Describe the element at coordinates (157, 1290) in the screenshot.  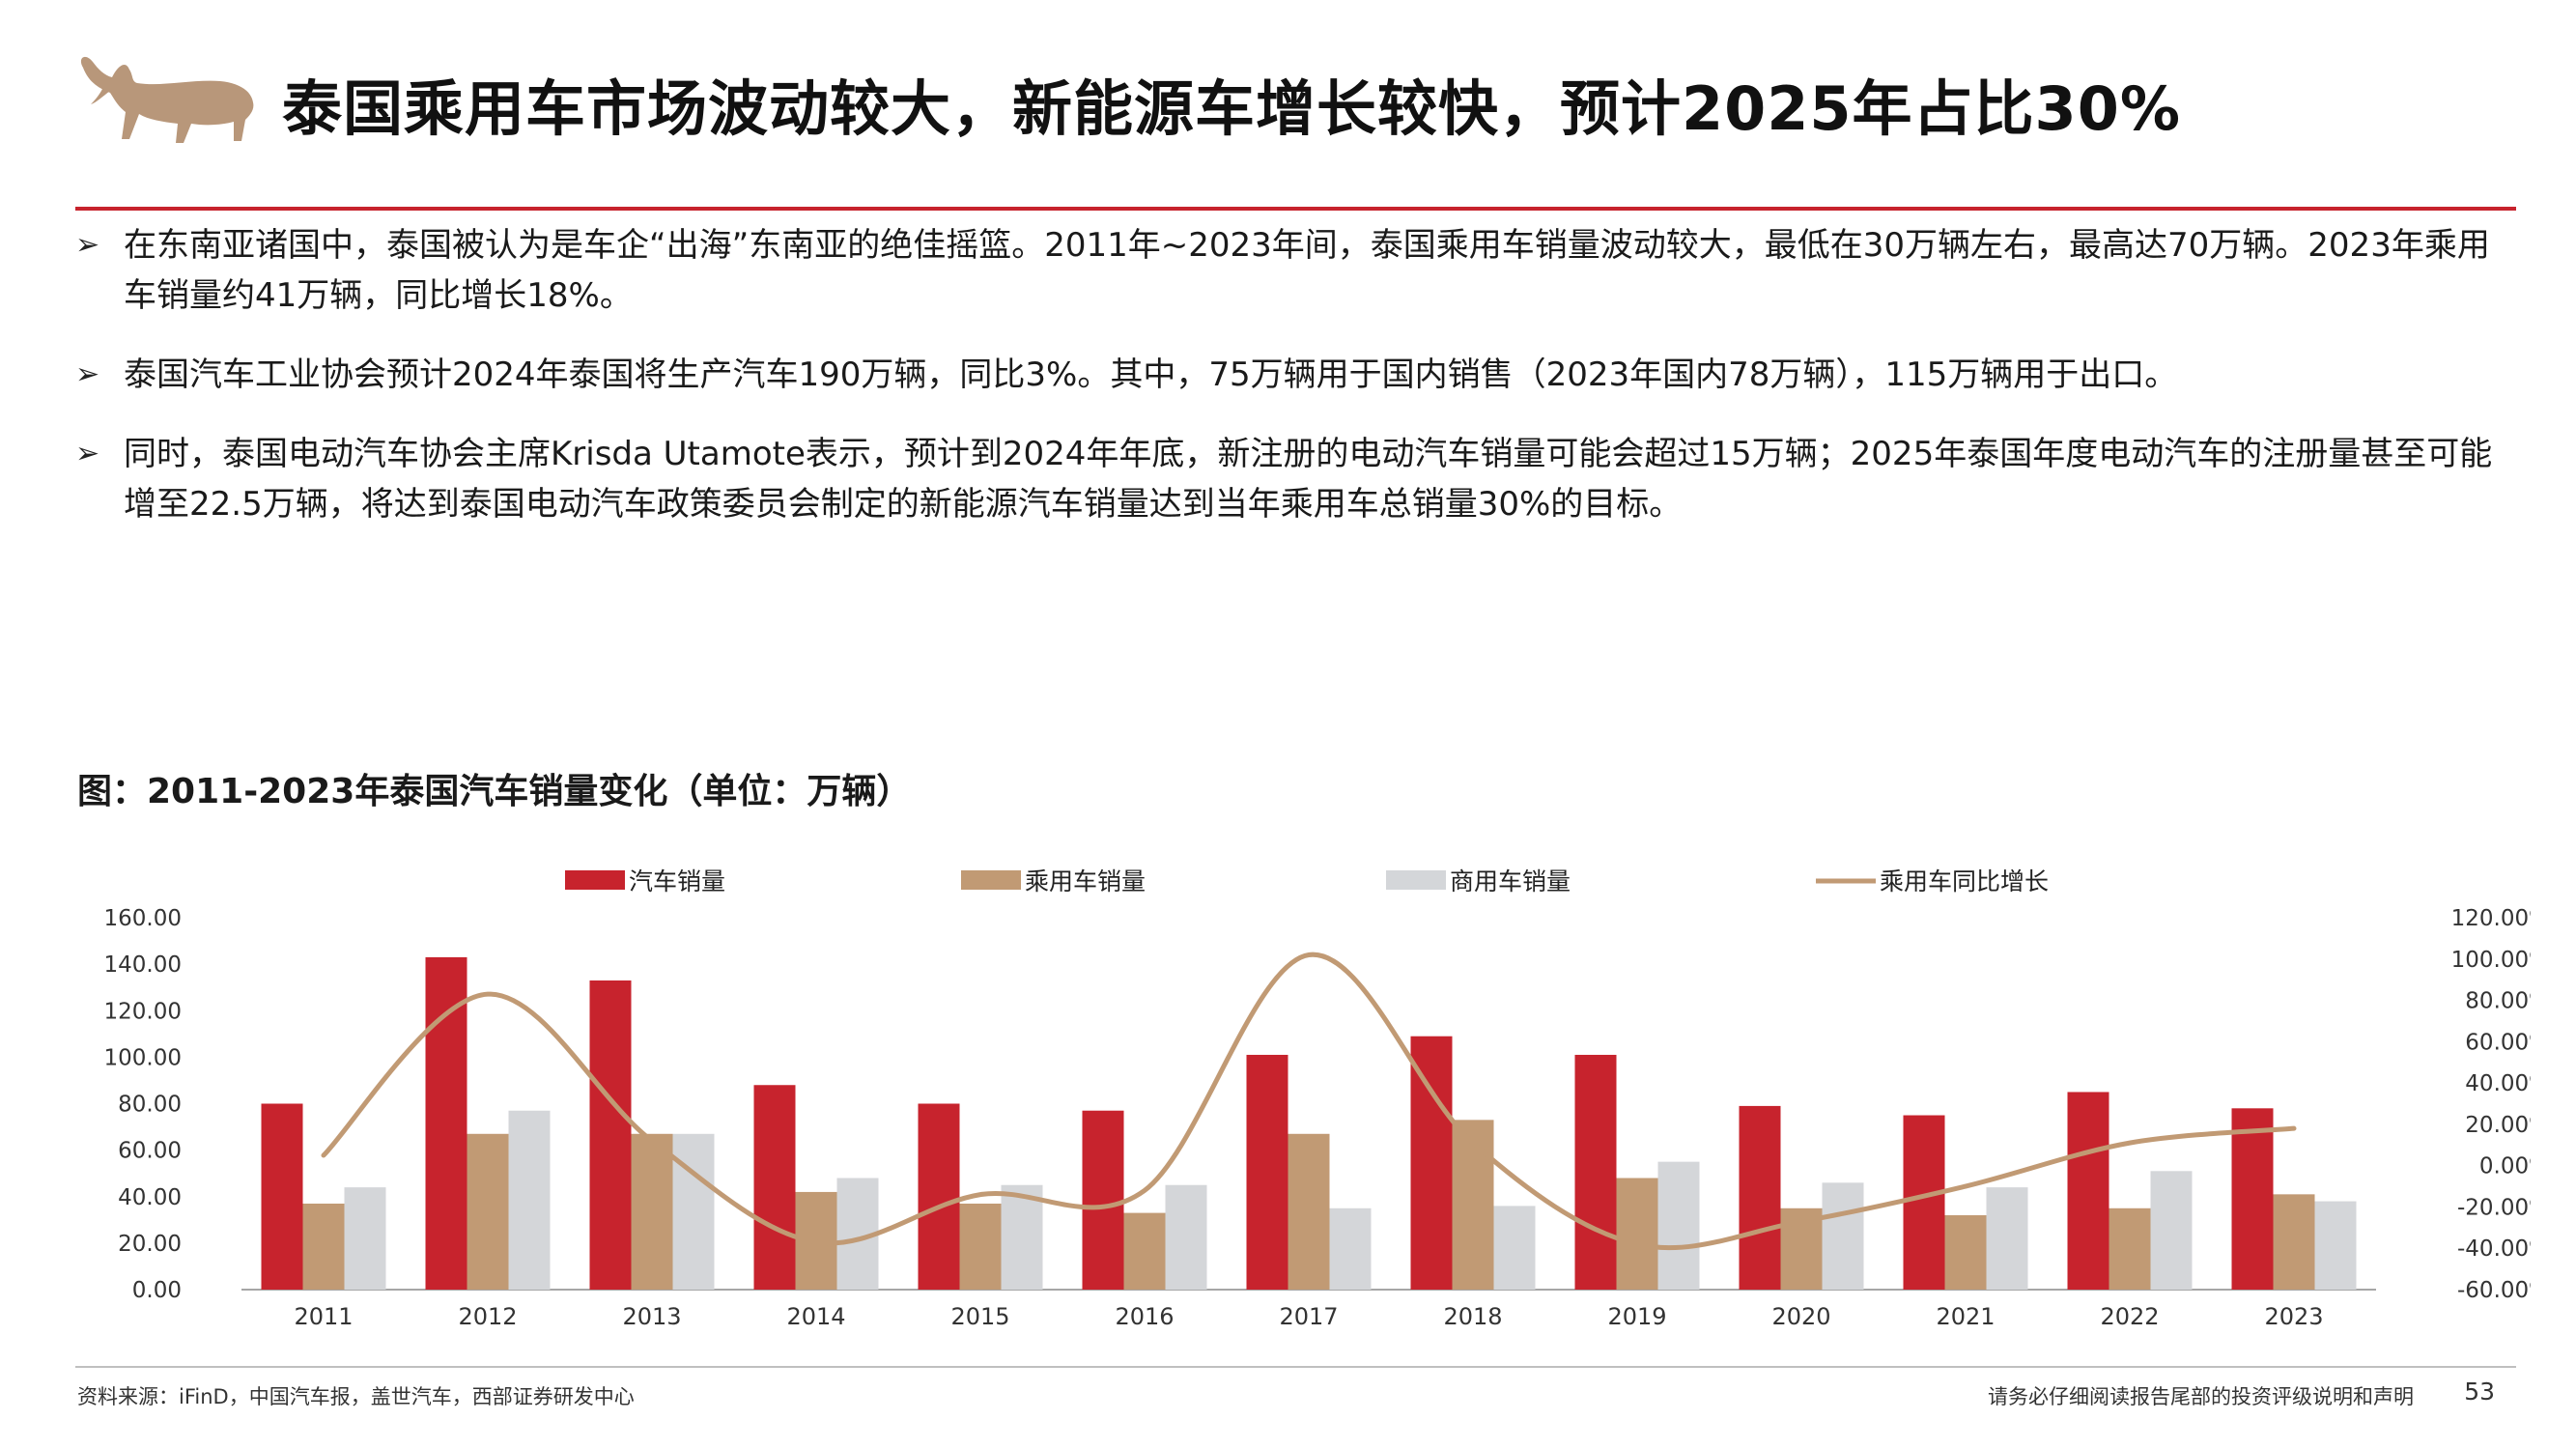
I see `left-axis-tick-label: 0.00` at that location.